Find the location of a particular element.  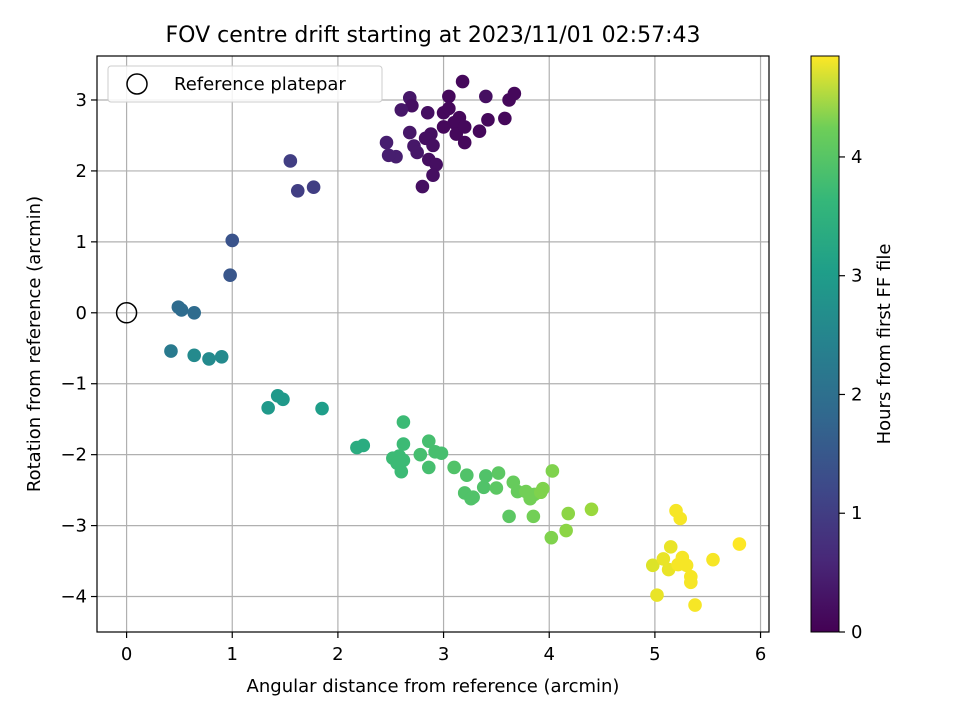

legend-box is located at coordinates (245, 84).